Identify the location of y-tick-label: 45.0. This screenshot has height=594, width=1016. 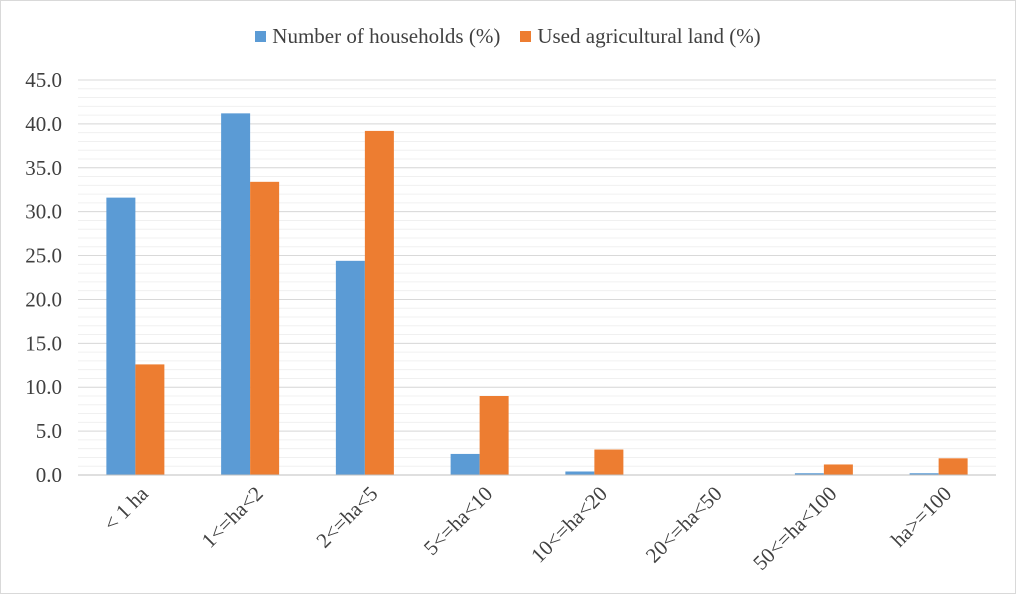
(43, 80).